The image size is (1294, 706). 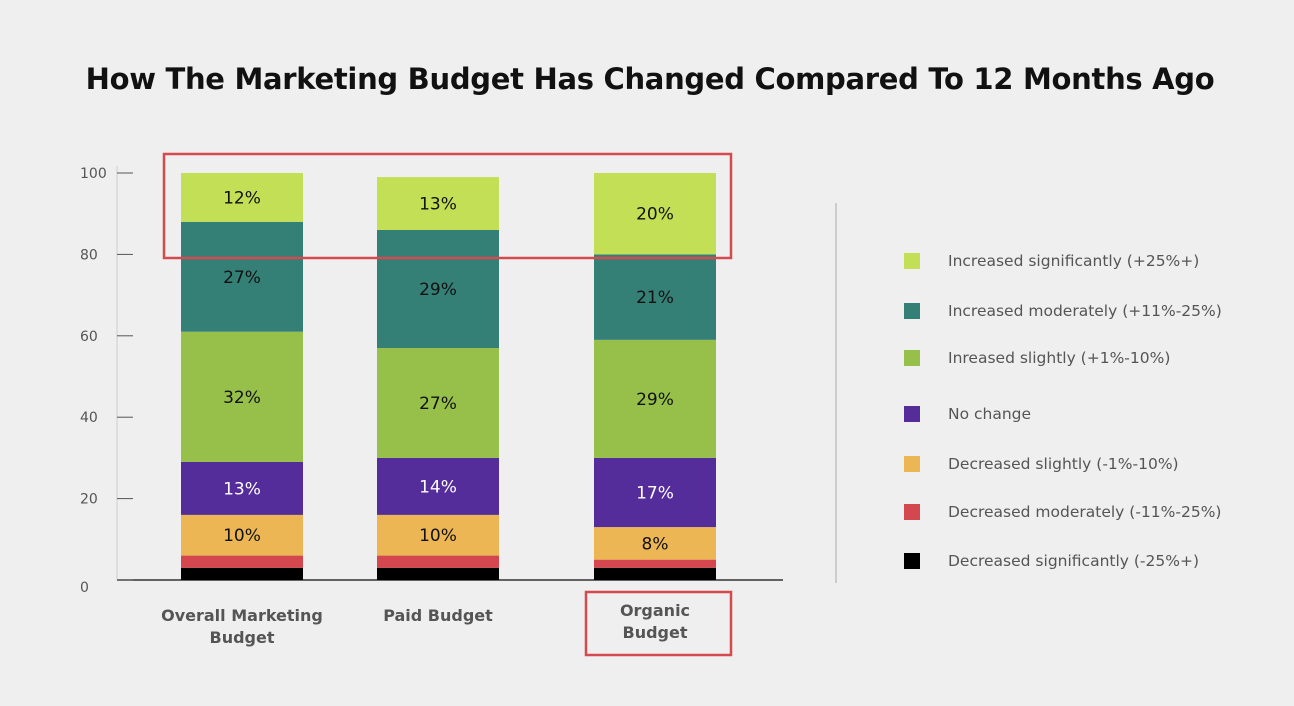 What do you see at coordinates (93, 174) in the screenshot?
I see `y-tick-label: 100` at bounding box center [93, 174].